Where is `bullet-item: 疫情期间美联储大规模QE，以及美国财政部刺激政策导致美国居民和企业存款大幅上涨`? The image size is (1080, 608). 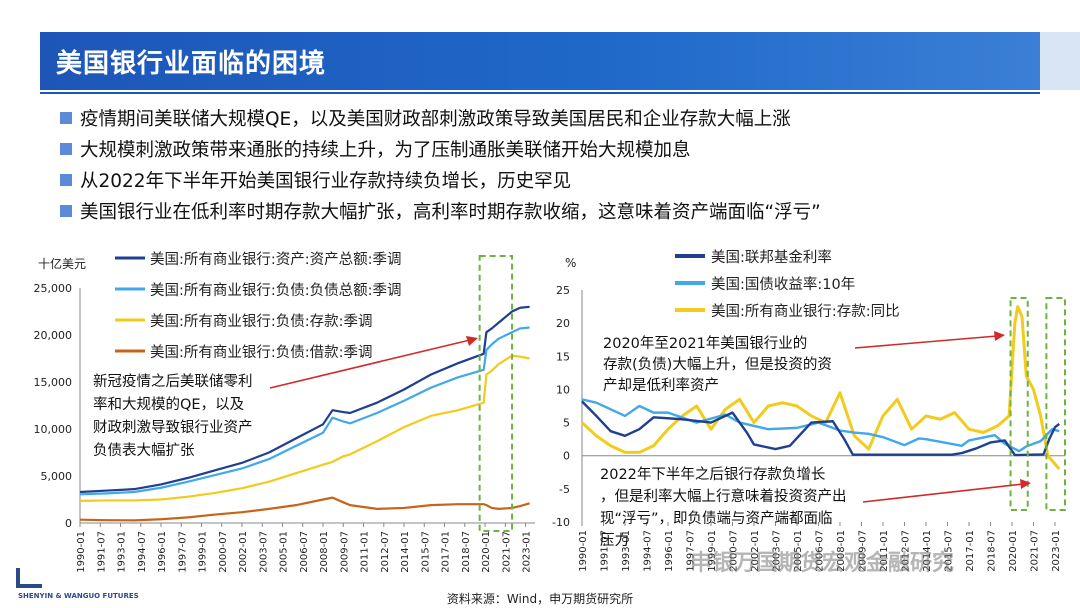
bullet-item: 疫情期间美联储大规模QE，以及美国财政部刺激政策导致美国居民和企业存款大幅上涨 is located at coordinates (440, 117).